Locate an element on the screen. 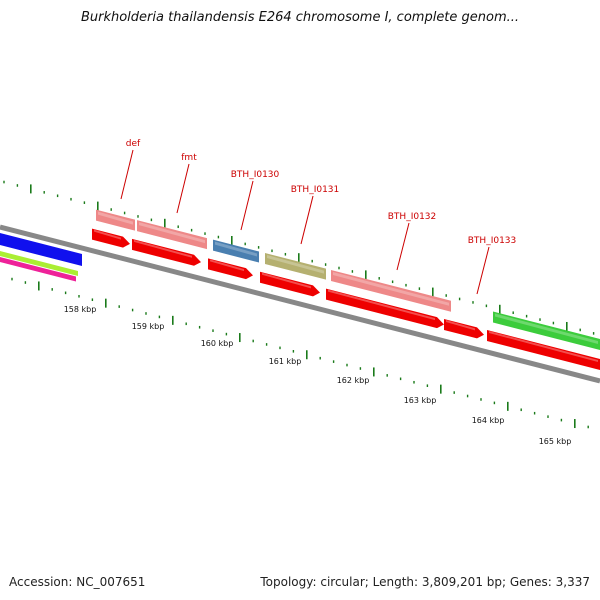  kbp-scale-label: 164 kbp is located at coordinates (488, 420).